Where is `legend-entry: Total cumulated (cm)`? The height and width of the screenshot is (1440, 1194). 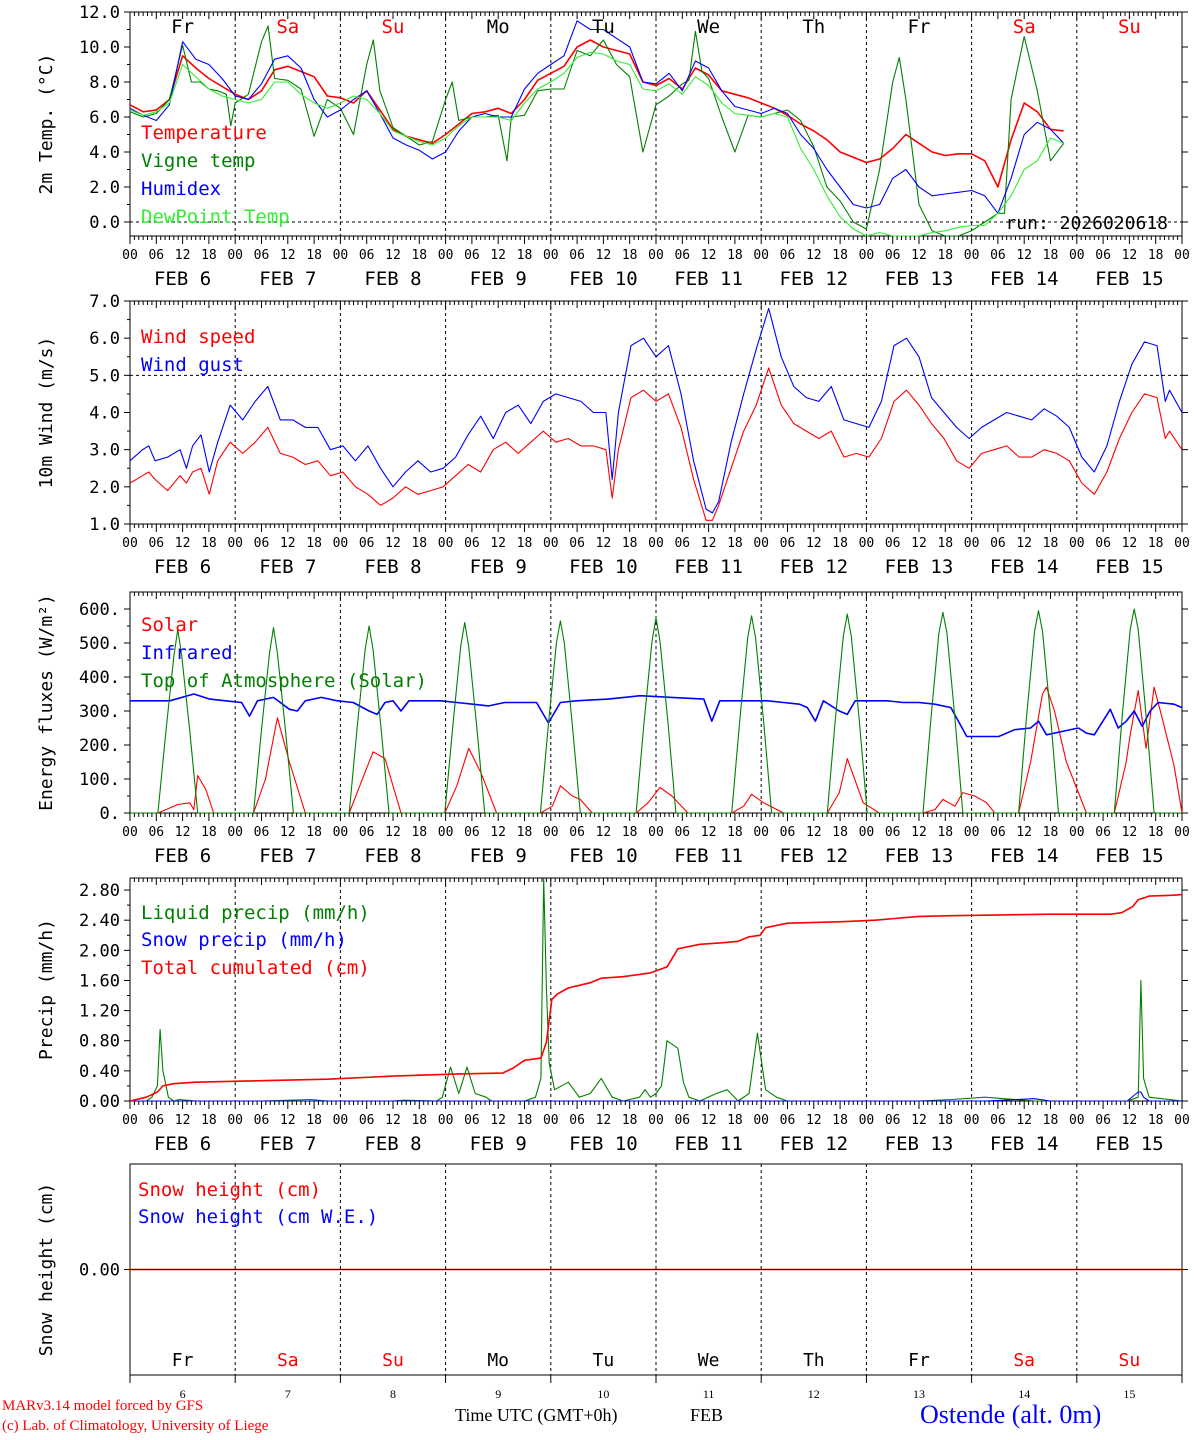 legend-entry: Total cumulated (cm) is located at coordinates (255, 968).